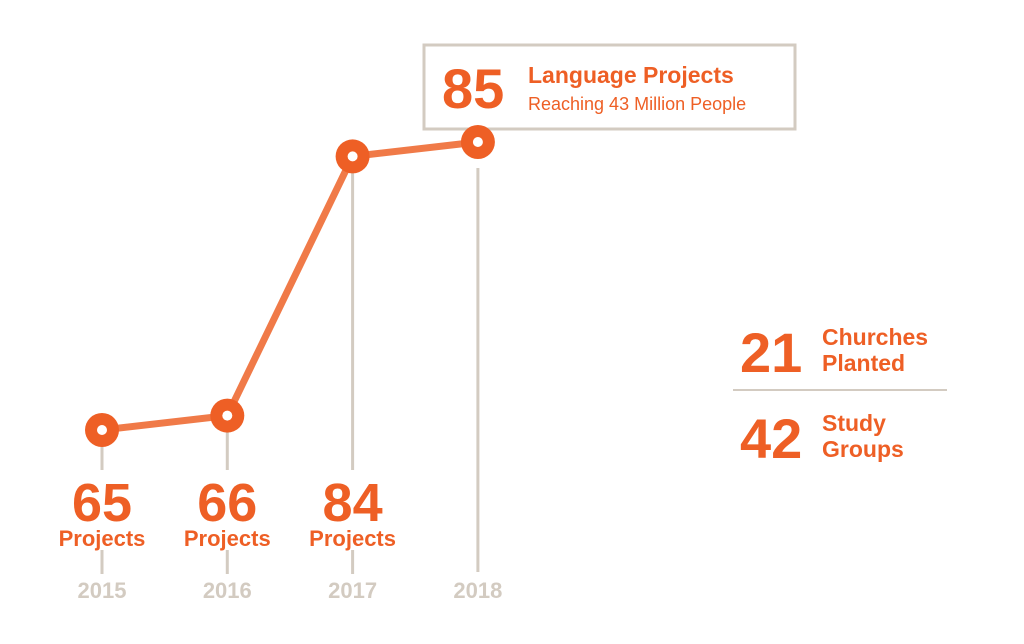  I want to click on stat-value: 21, so click(771, 352).